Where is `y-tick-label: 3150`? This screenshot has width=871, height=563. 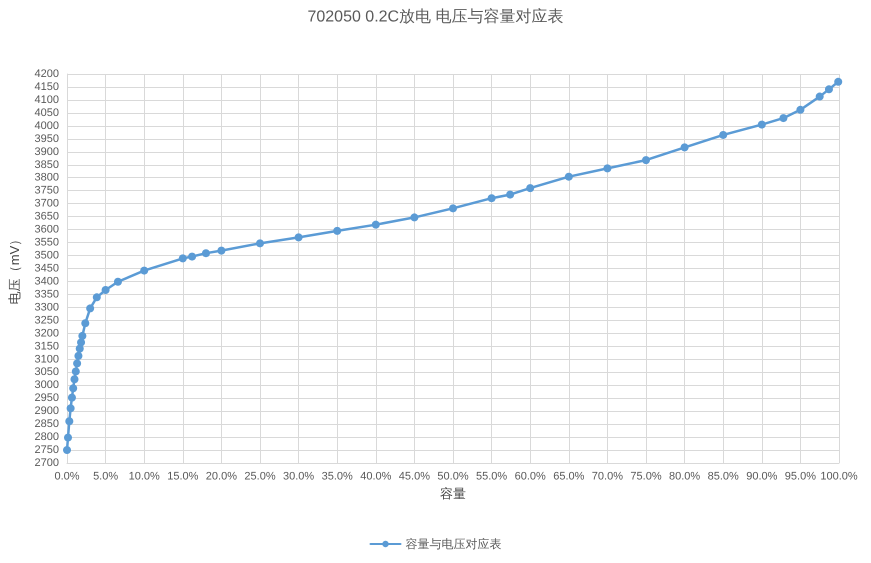
y-tick-label: 3150 is located at coordinates (46, 346).